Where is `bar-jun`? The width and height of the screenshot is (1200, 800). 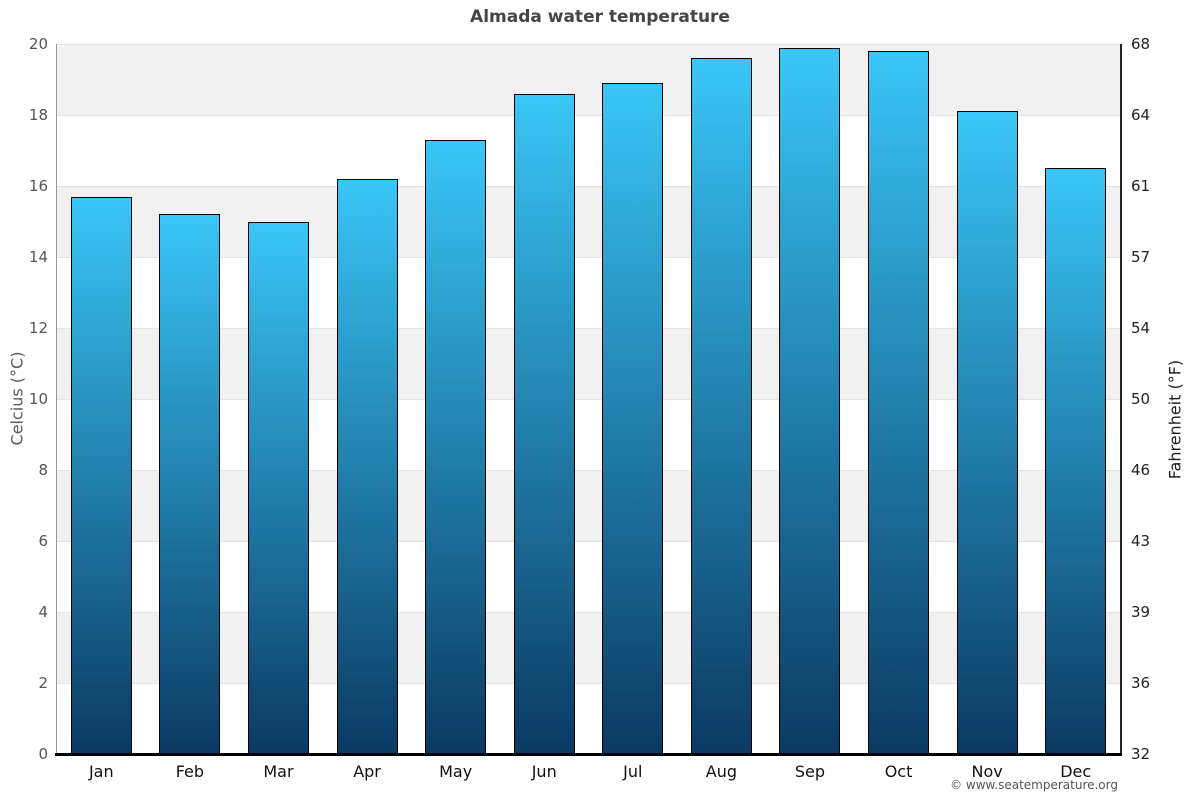 bar-jun is located at coordinates (544, 423).